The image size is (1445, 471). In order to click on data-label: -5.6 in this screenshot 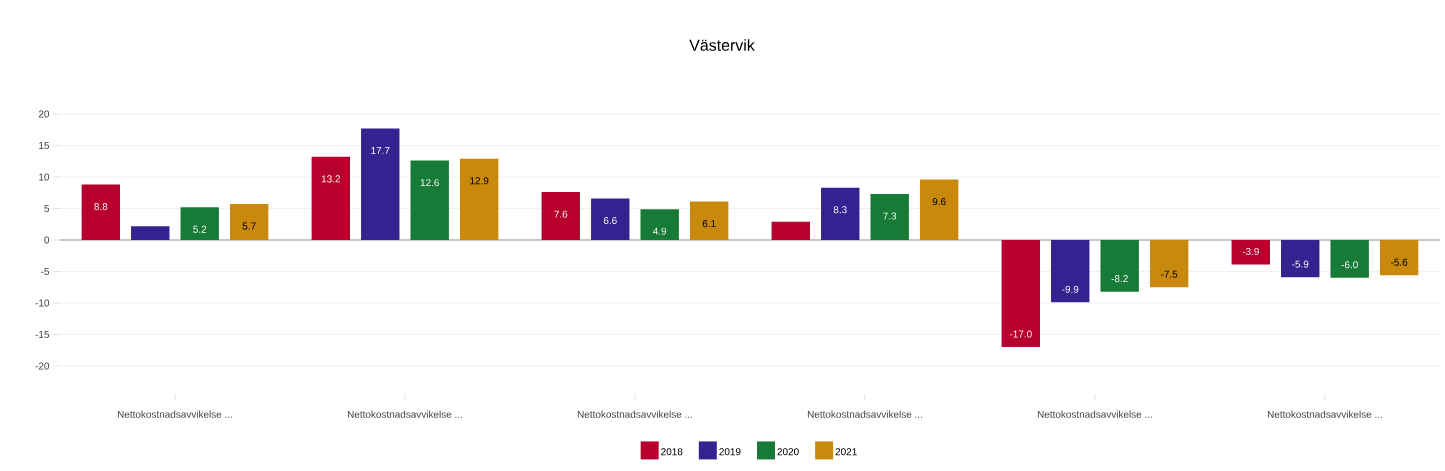, I will do `click(1399, 262)`.